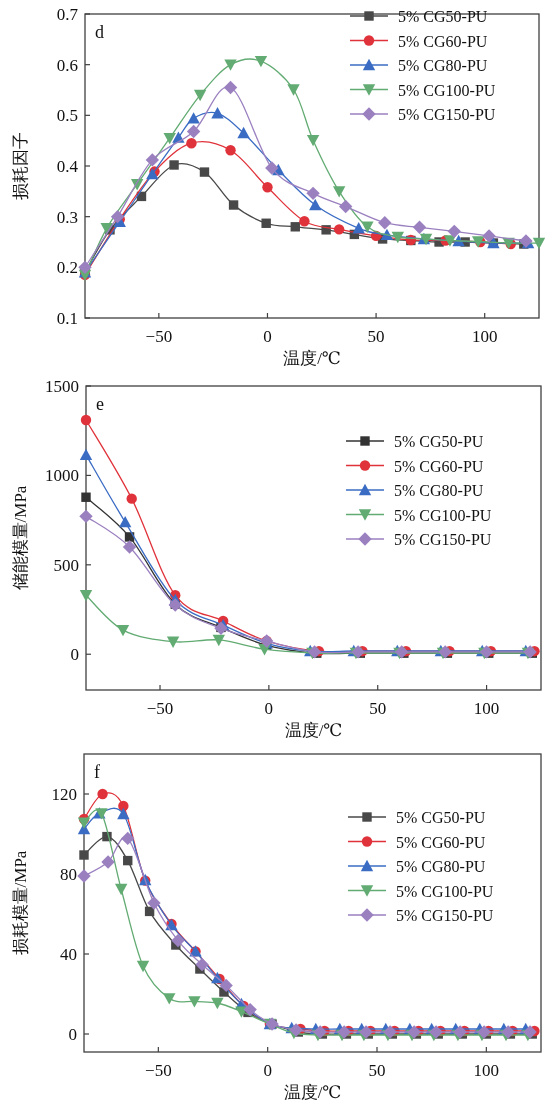 This screenshot has height=1110, width=555. Describe the element at coordinates (68, 874) in the screenshot. I see `y-tick-label: 80` at that location.